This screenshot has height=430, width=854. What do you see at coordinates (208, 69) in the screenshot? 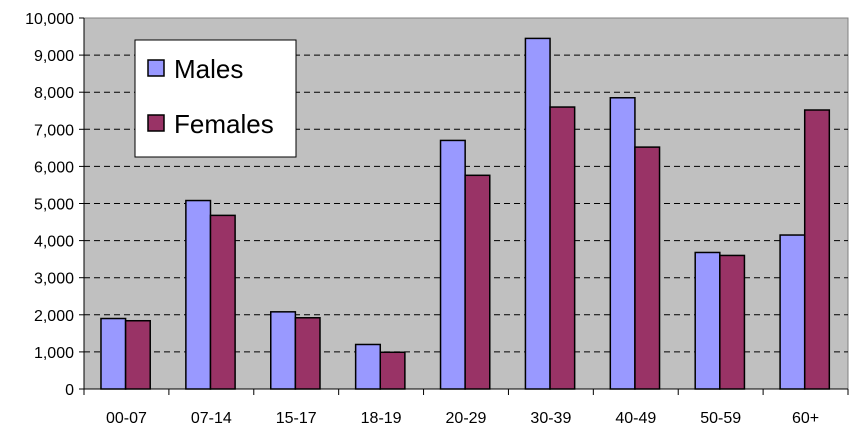
I see `legend-label-males: Males` at bounding box center [208, 69].